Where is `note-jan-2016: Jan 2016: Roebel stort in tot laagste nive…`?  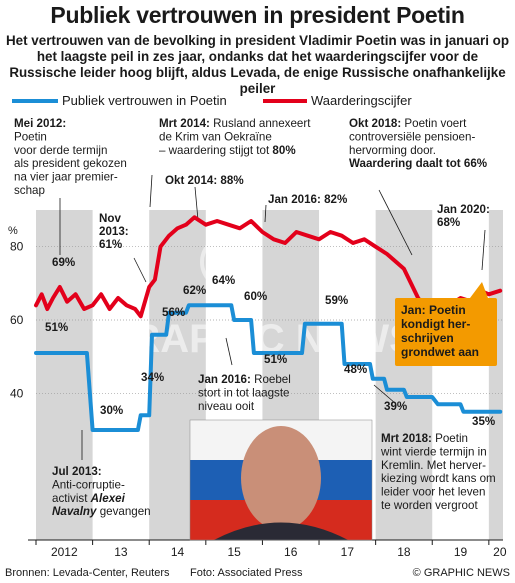
note-jan-2016: Jan 2016: Roebel stort in tot laagste nive… is located at coordinates (244, 393).